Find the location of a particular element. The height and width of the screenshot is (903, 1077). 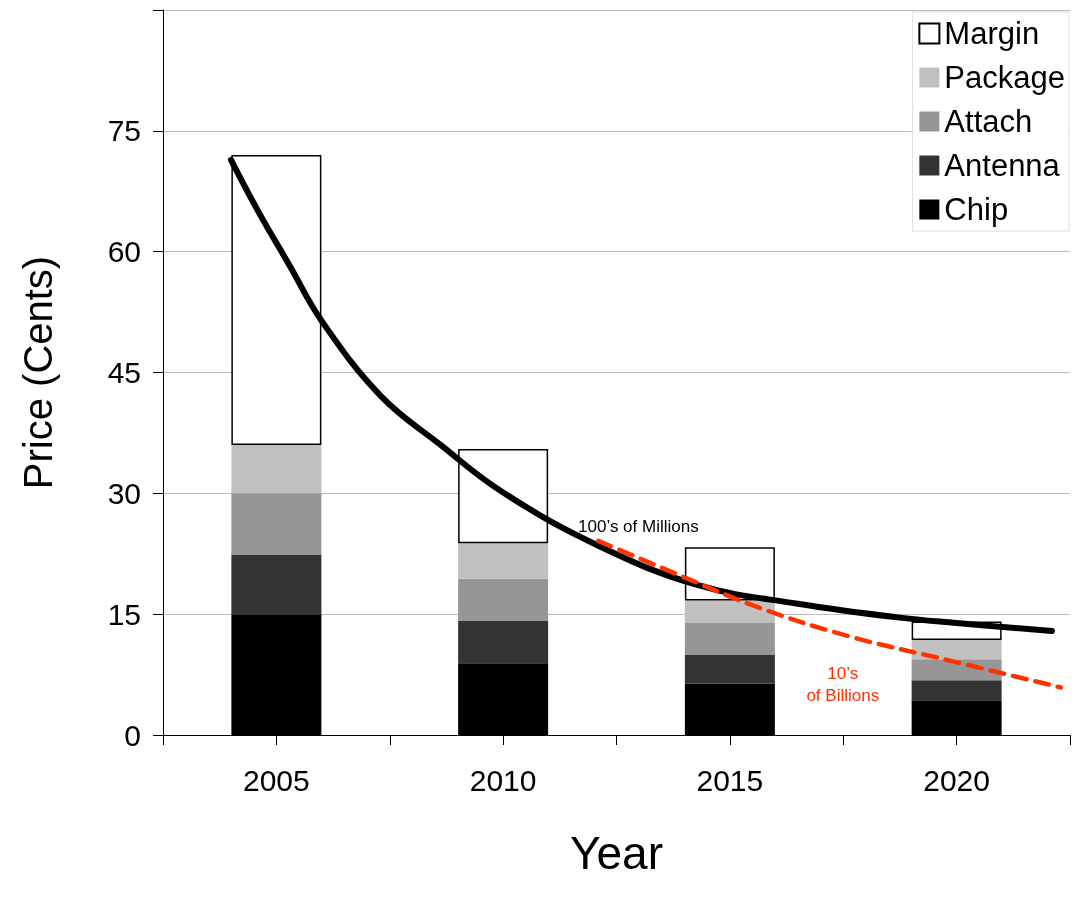

legend-label: Margin is located at coordinates (992, 33).